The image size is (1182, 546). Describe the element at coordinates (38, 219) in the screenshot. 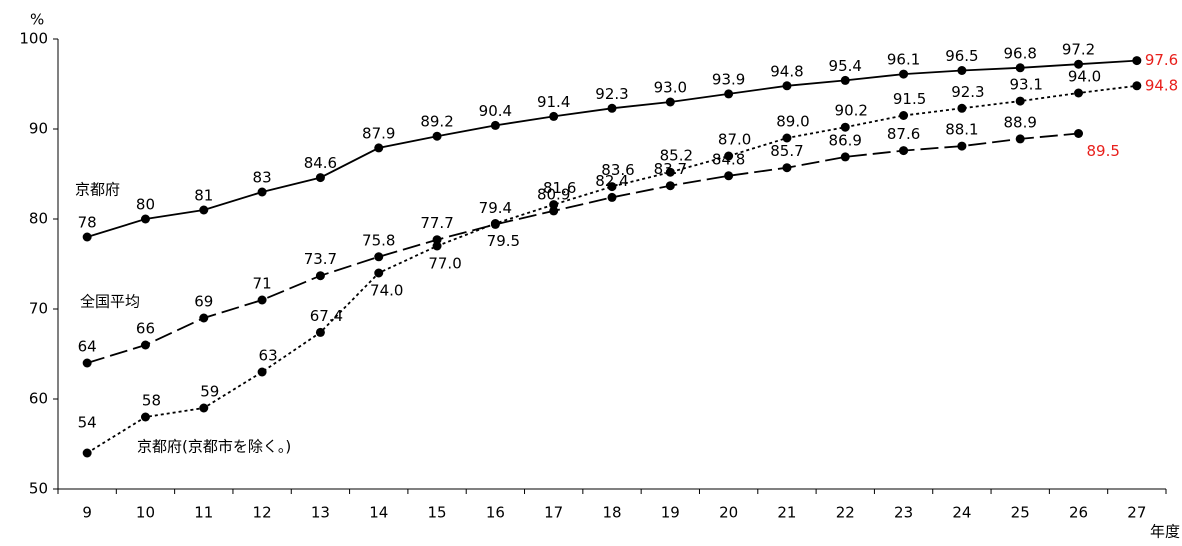

I see `y-tick-label: 80` at that location.